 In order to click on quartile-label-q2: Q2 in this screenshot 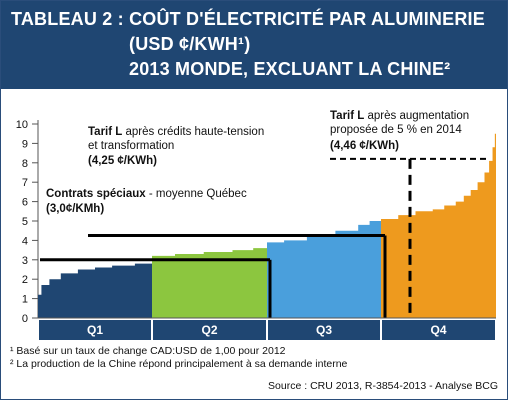, I will do `click(209, 330)`.